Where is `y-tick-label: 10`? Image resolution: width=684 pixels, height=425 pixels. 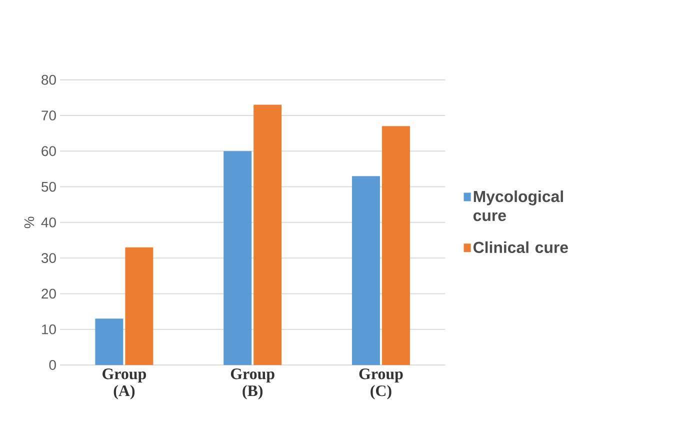 y-tick-label: 10 is located at coordinates (49, 329).